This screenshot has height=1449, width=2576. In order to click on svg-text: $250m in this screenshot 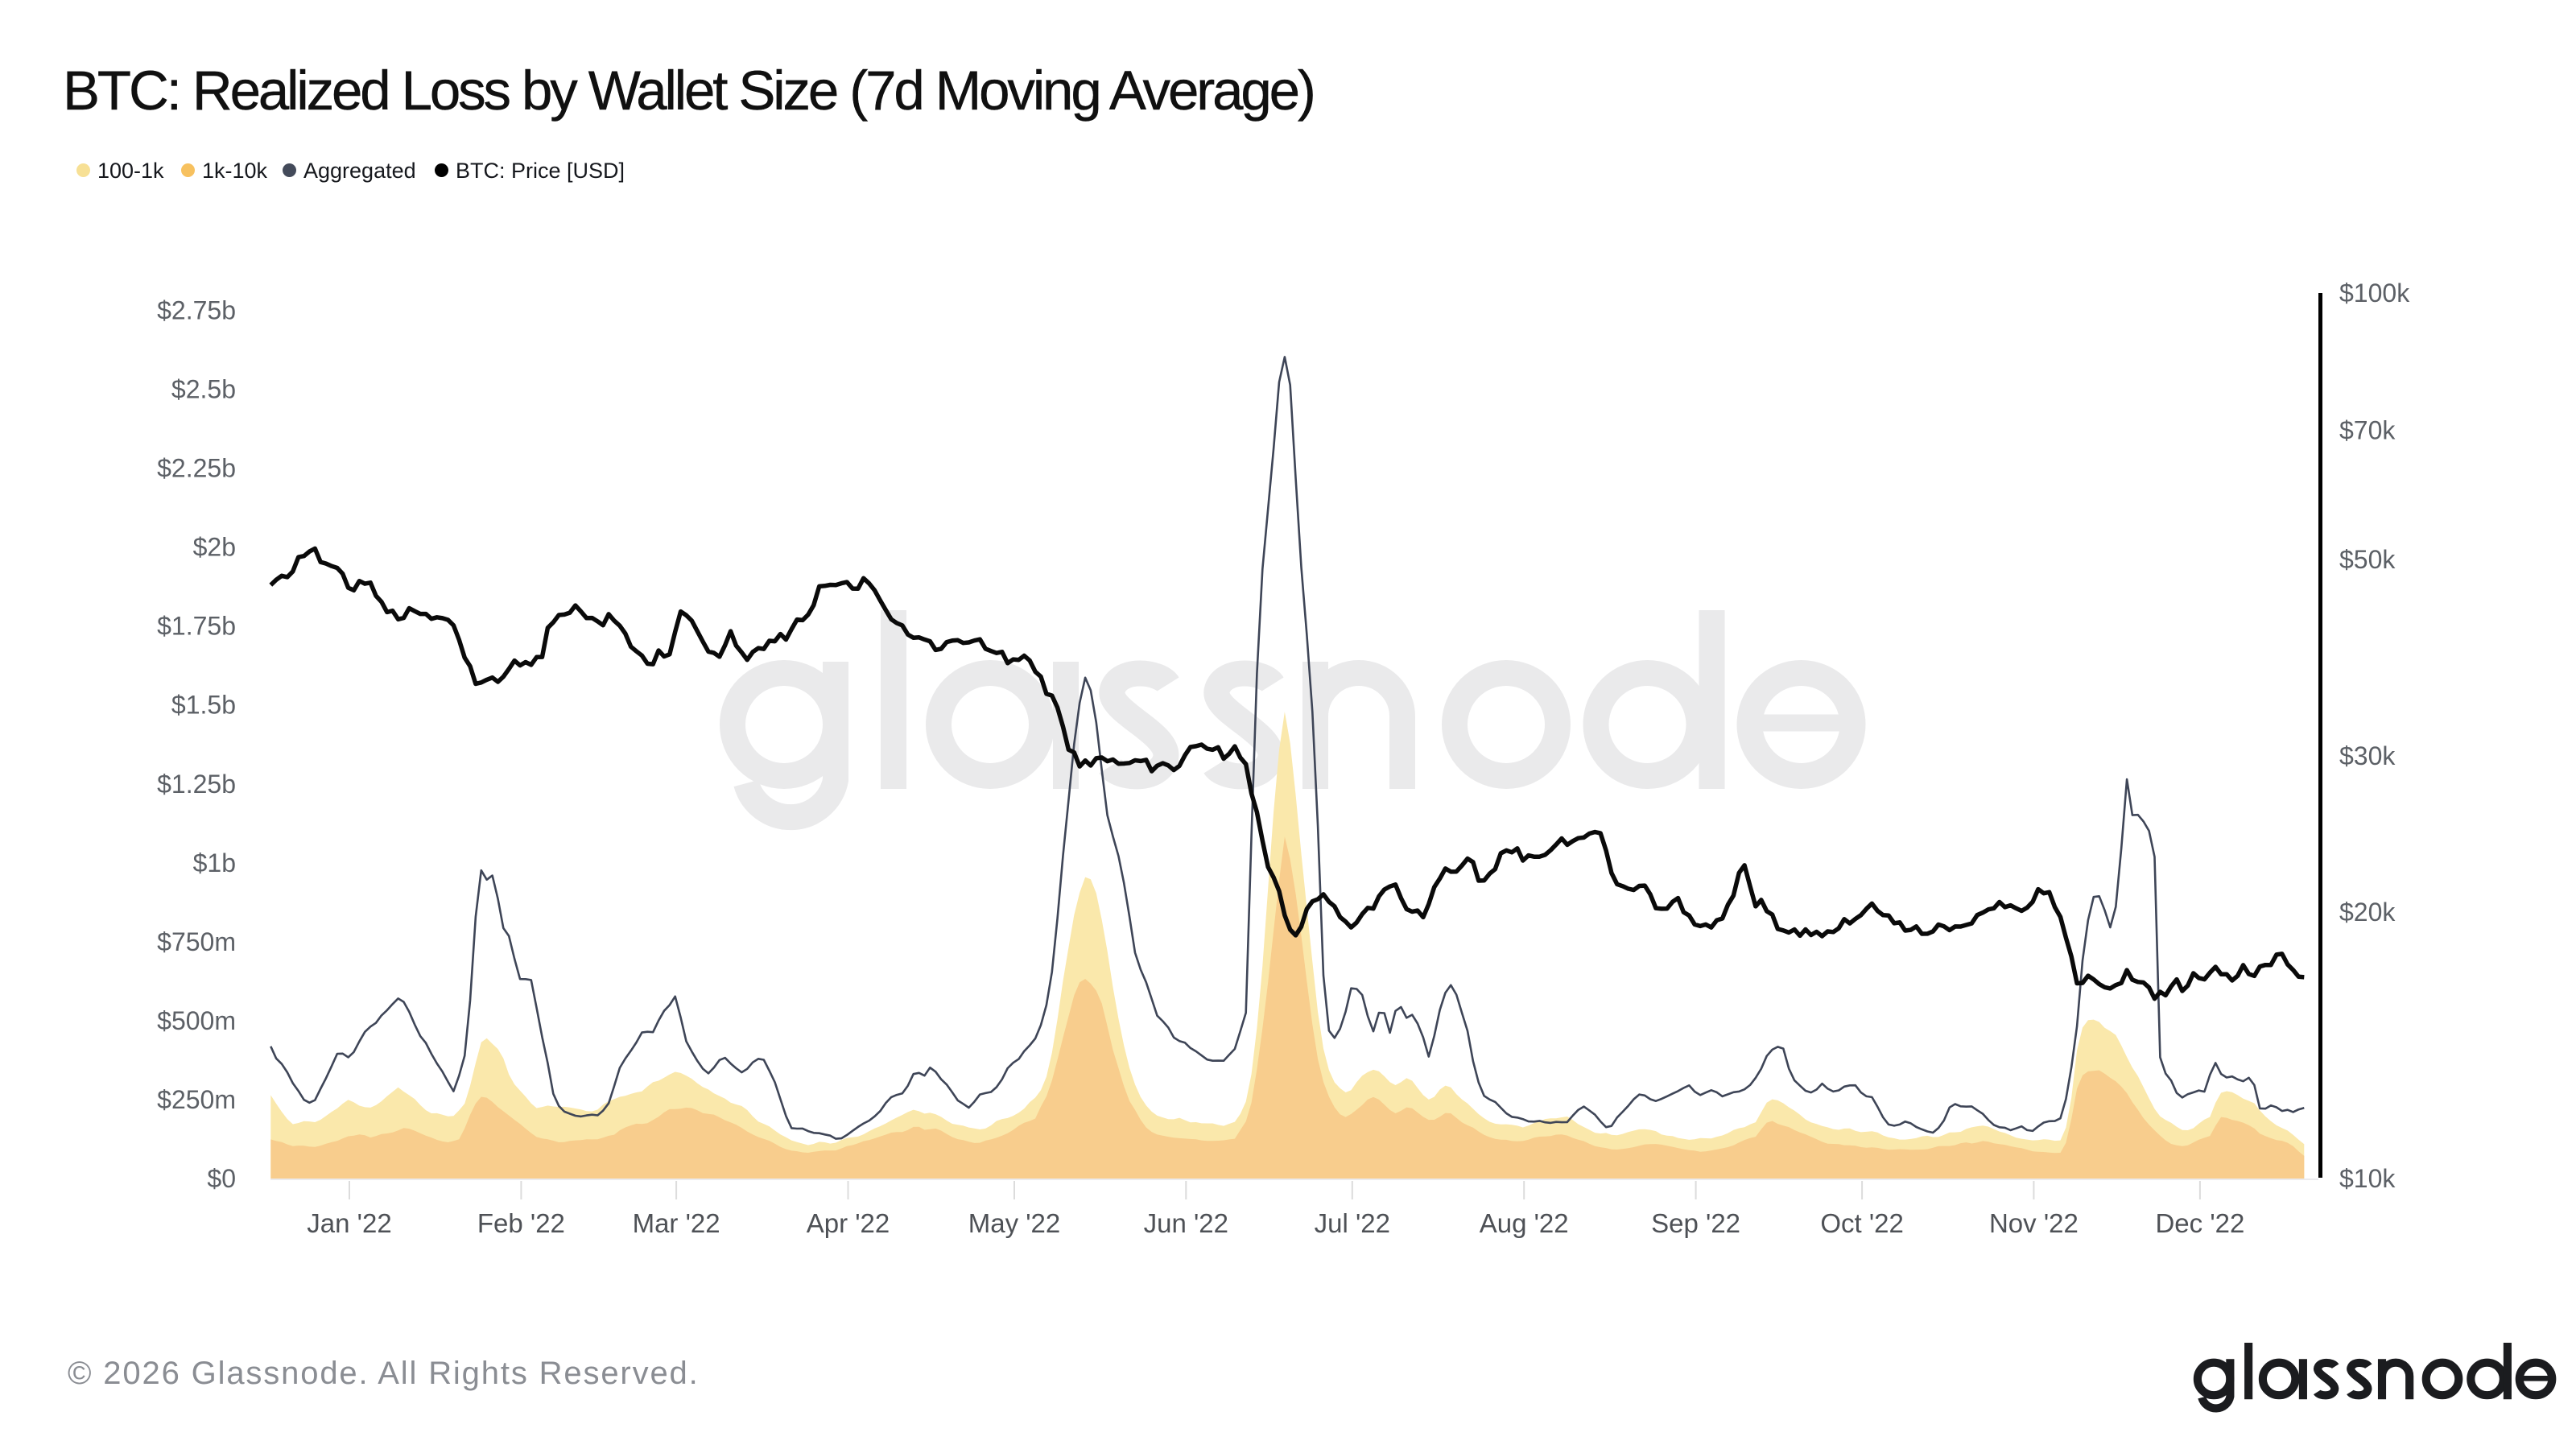, I will do `click(196, 1099)`.